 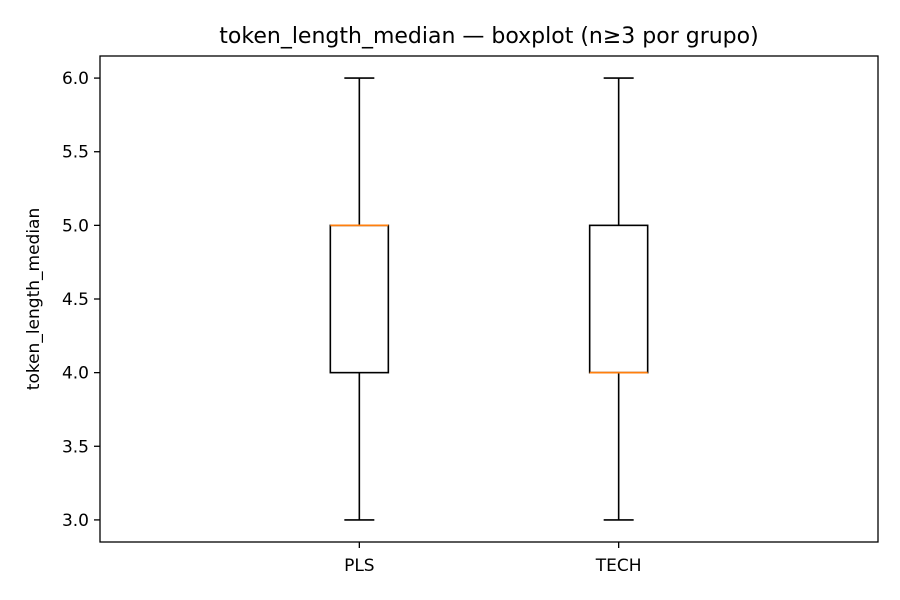 I want to click on y-tick-label: 4.0, so click(x=75, y=374).